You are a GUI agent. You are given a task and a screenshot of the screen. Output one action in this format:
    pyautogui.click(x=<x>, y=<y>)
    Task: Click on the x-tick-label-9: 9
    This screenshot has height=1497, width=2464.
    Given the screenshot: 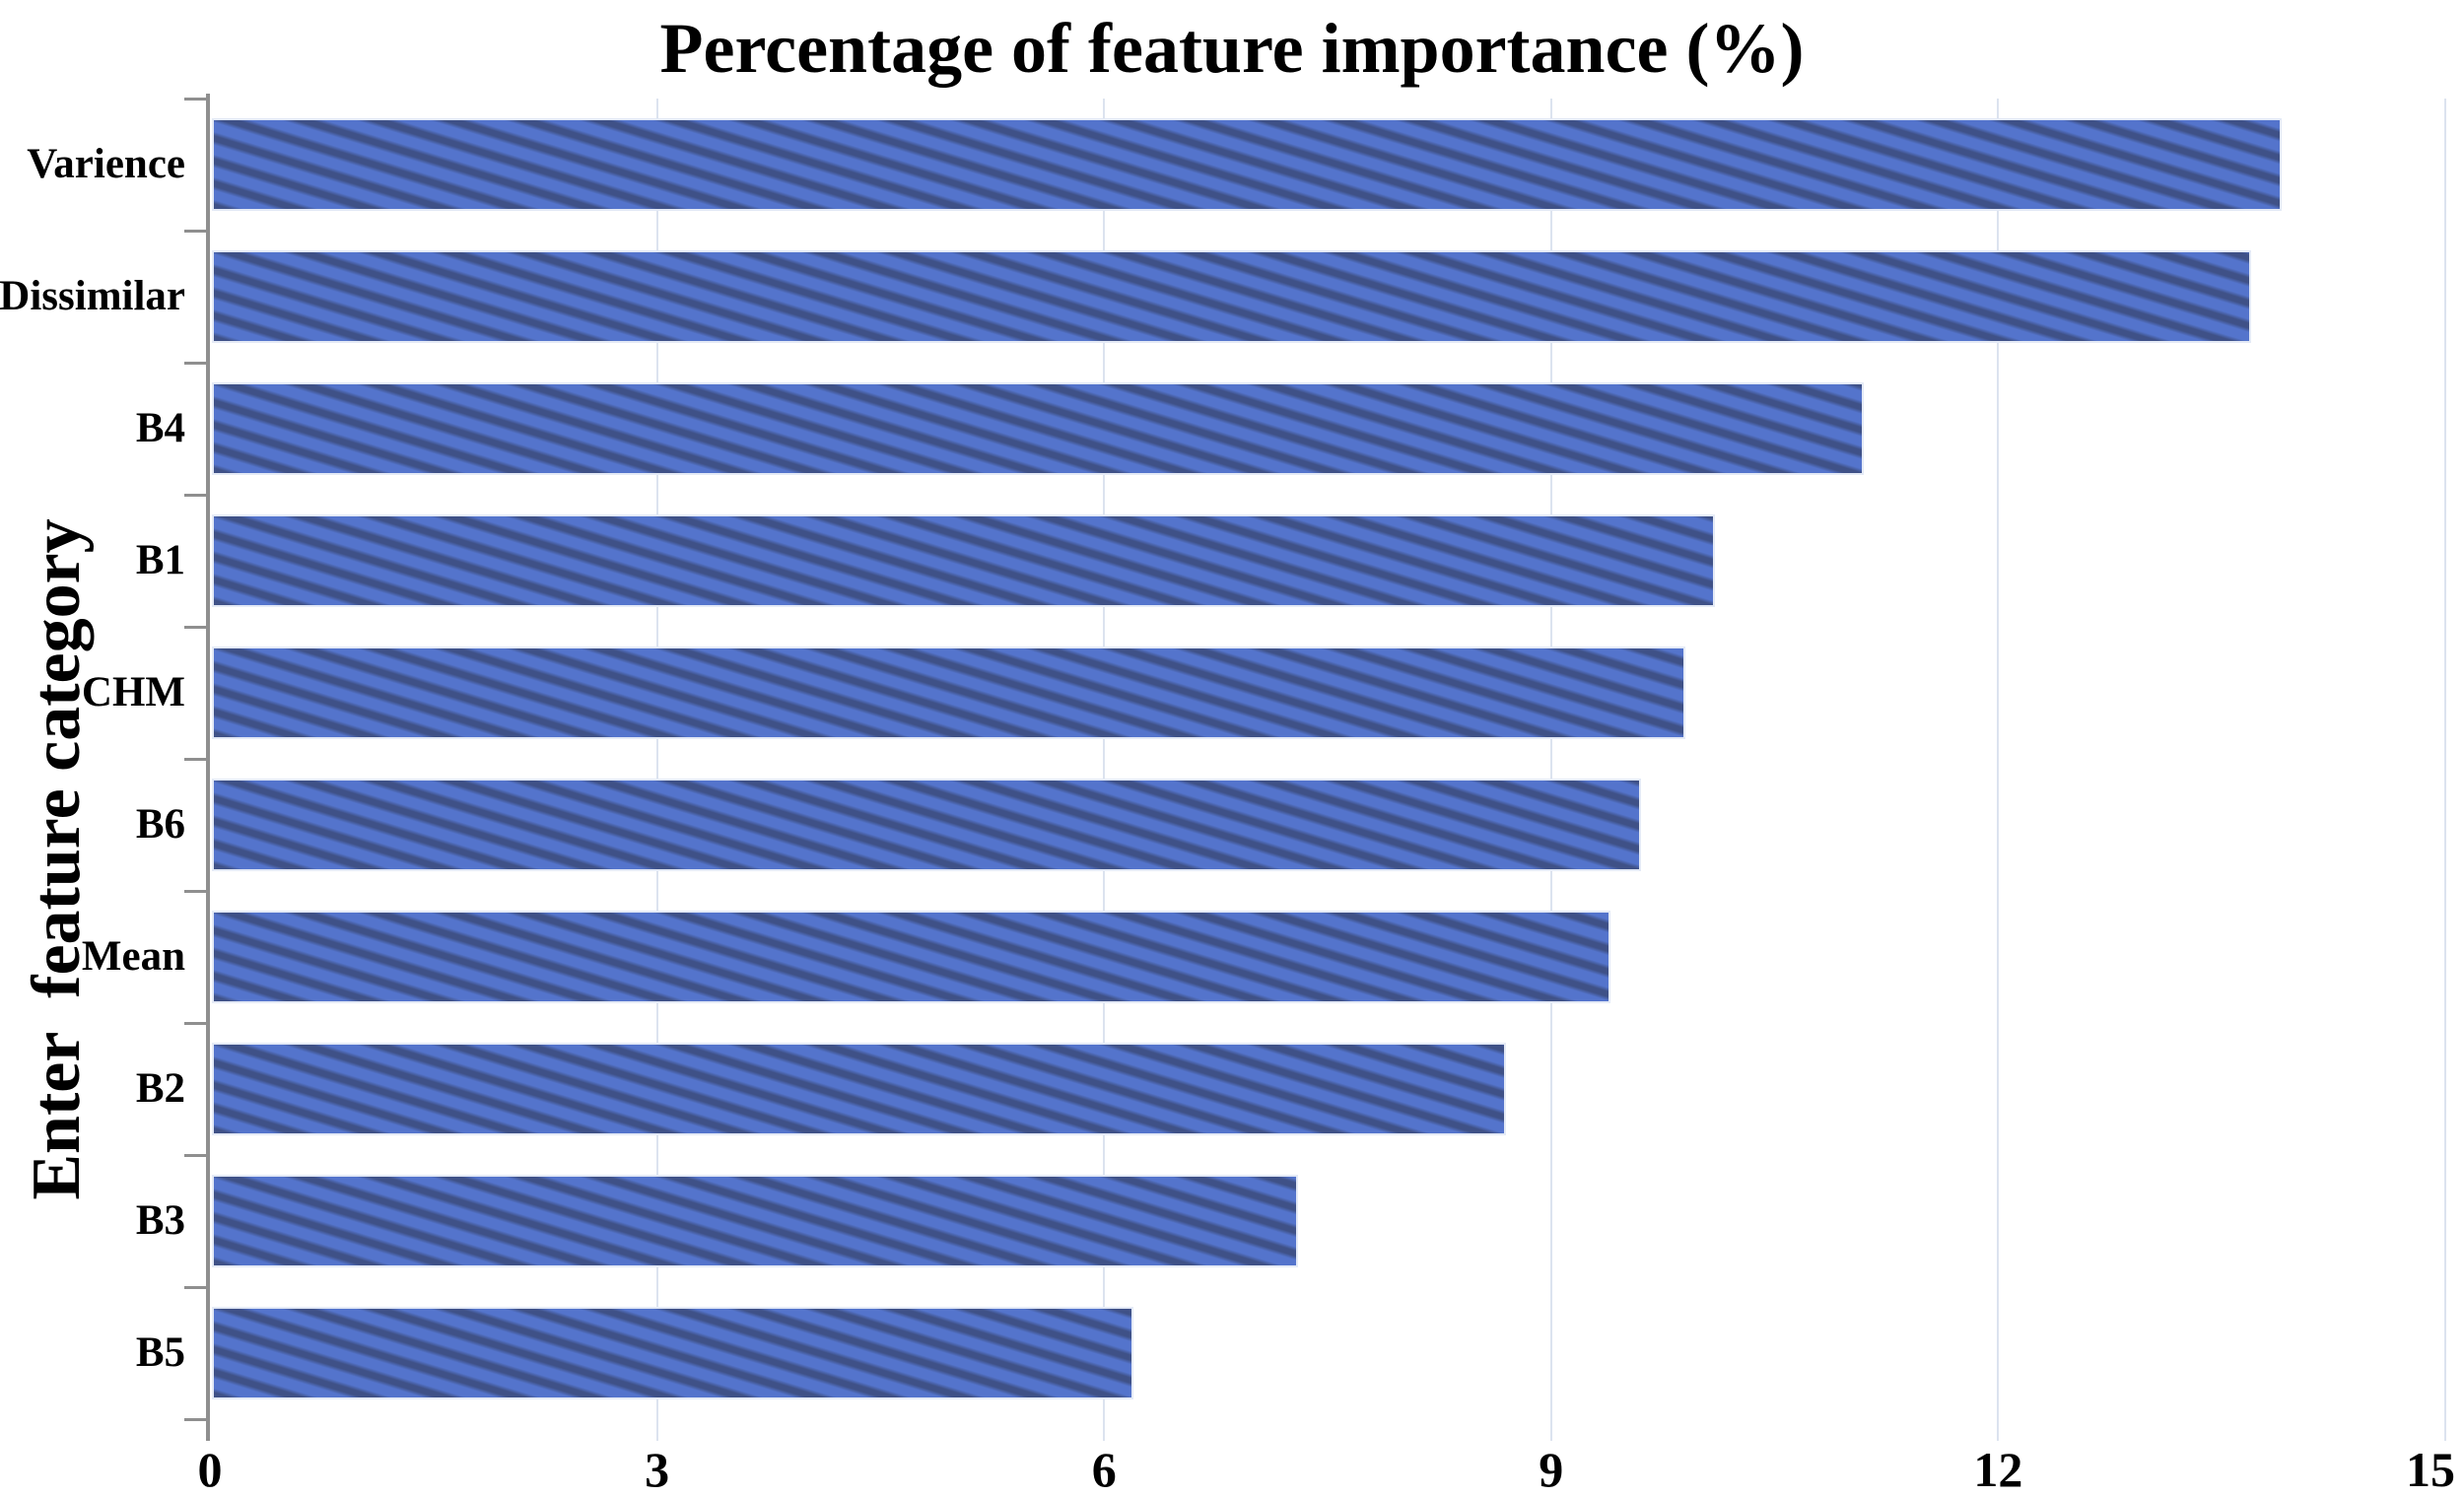 What is the action you would take?
    pyautogui.click(x=1551, y=1469)
    